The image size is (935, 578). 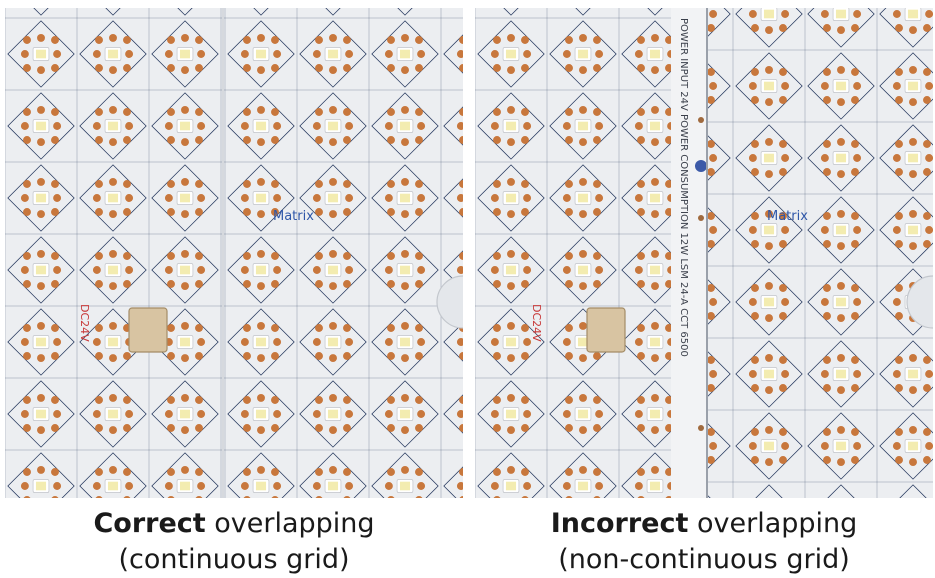 I want to click on caption-subtitle: (continuous grid), so click(x=234, y=560).